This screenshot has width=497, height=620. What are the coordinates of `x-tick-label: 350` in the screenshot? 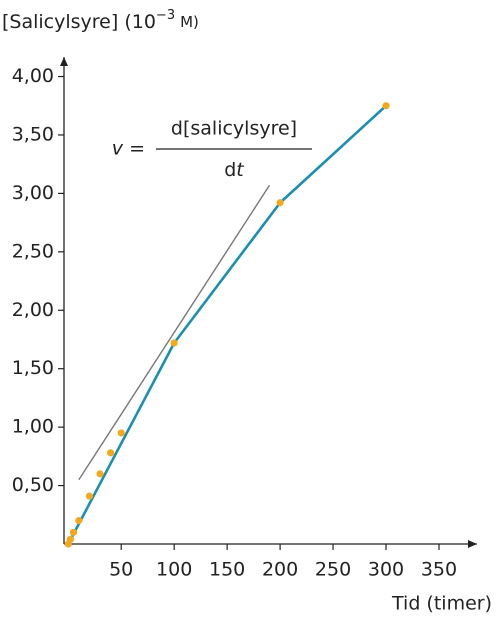 It's located at (439, 570).